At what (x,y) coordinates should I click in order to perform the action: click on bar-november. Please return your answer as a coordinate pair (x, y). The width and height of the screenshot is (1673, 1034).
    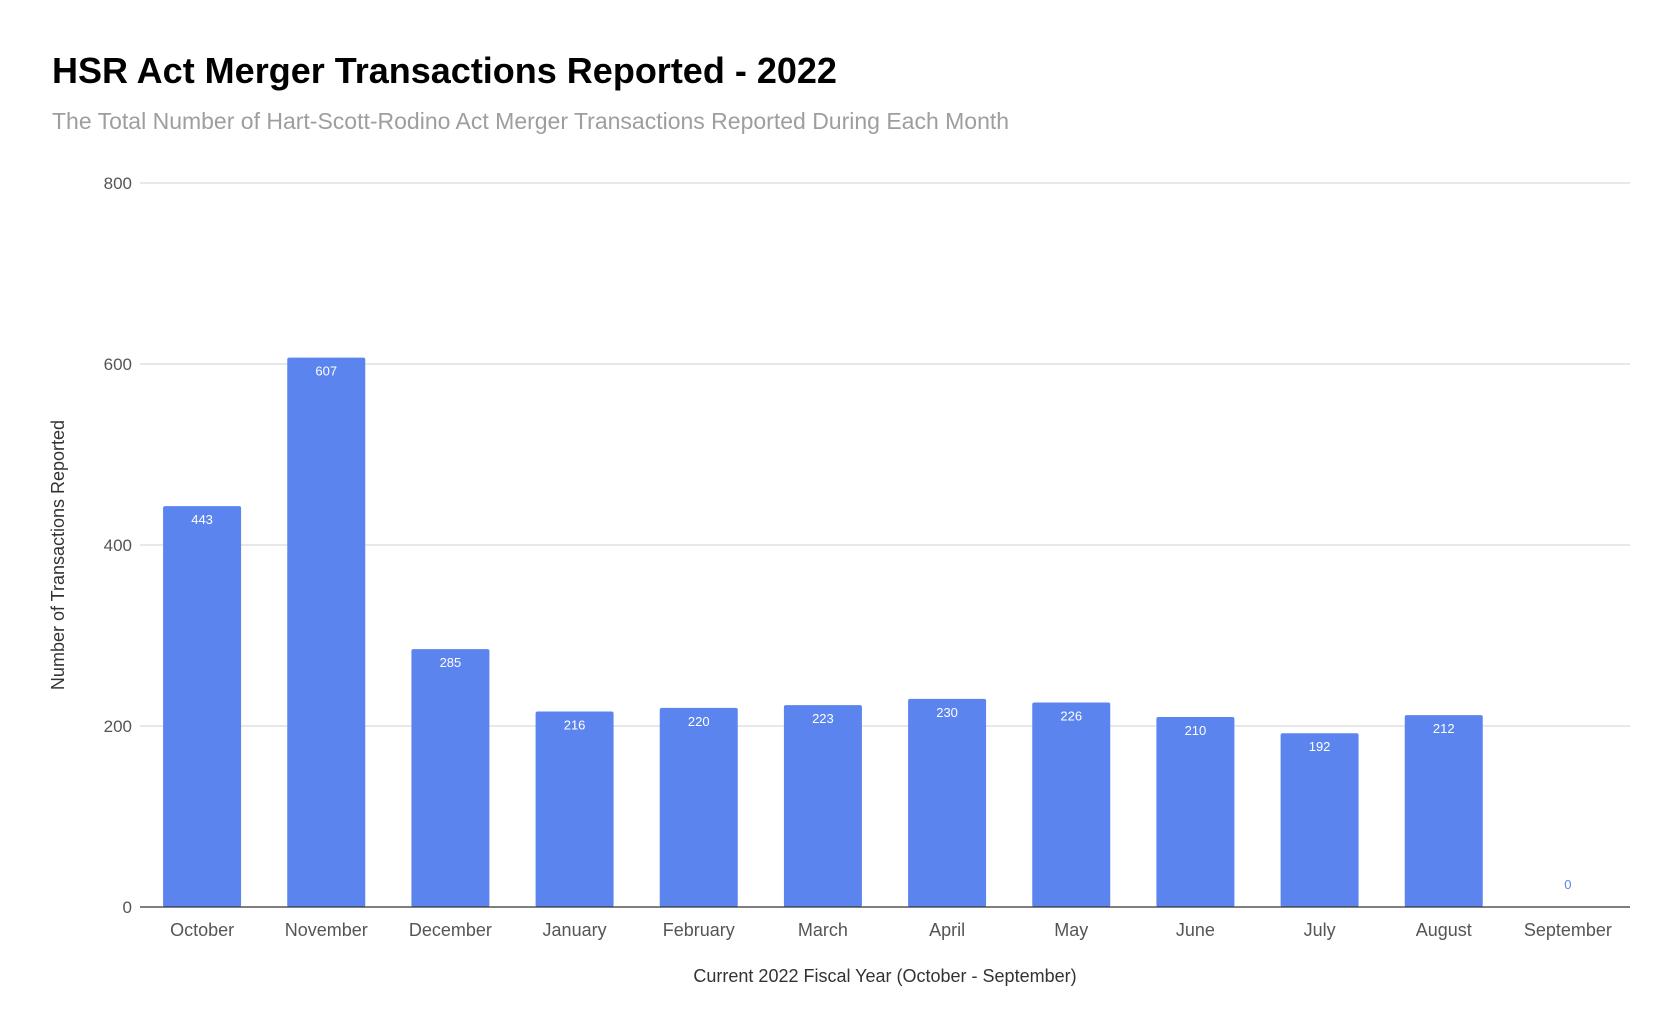
    Looking at the image, I should click on (326, 632).